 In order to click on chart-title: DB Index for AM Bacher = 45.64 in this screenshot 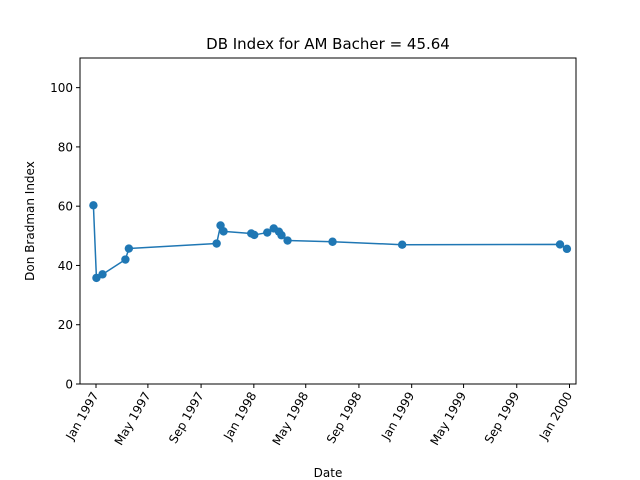, I will do `click(328, 44)`.